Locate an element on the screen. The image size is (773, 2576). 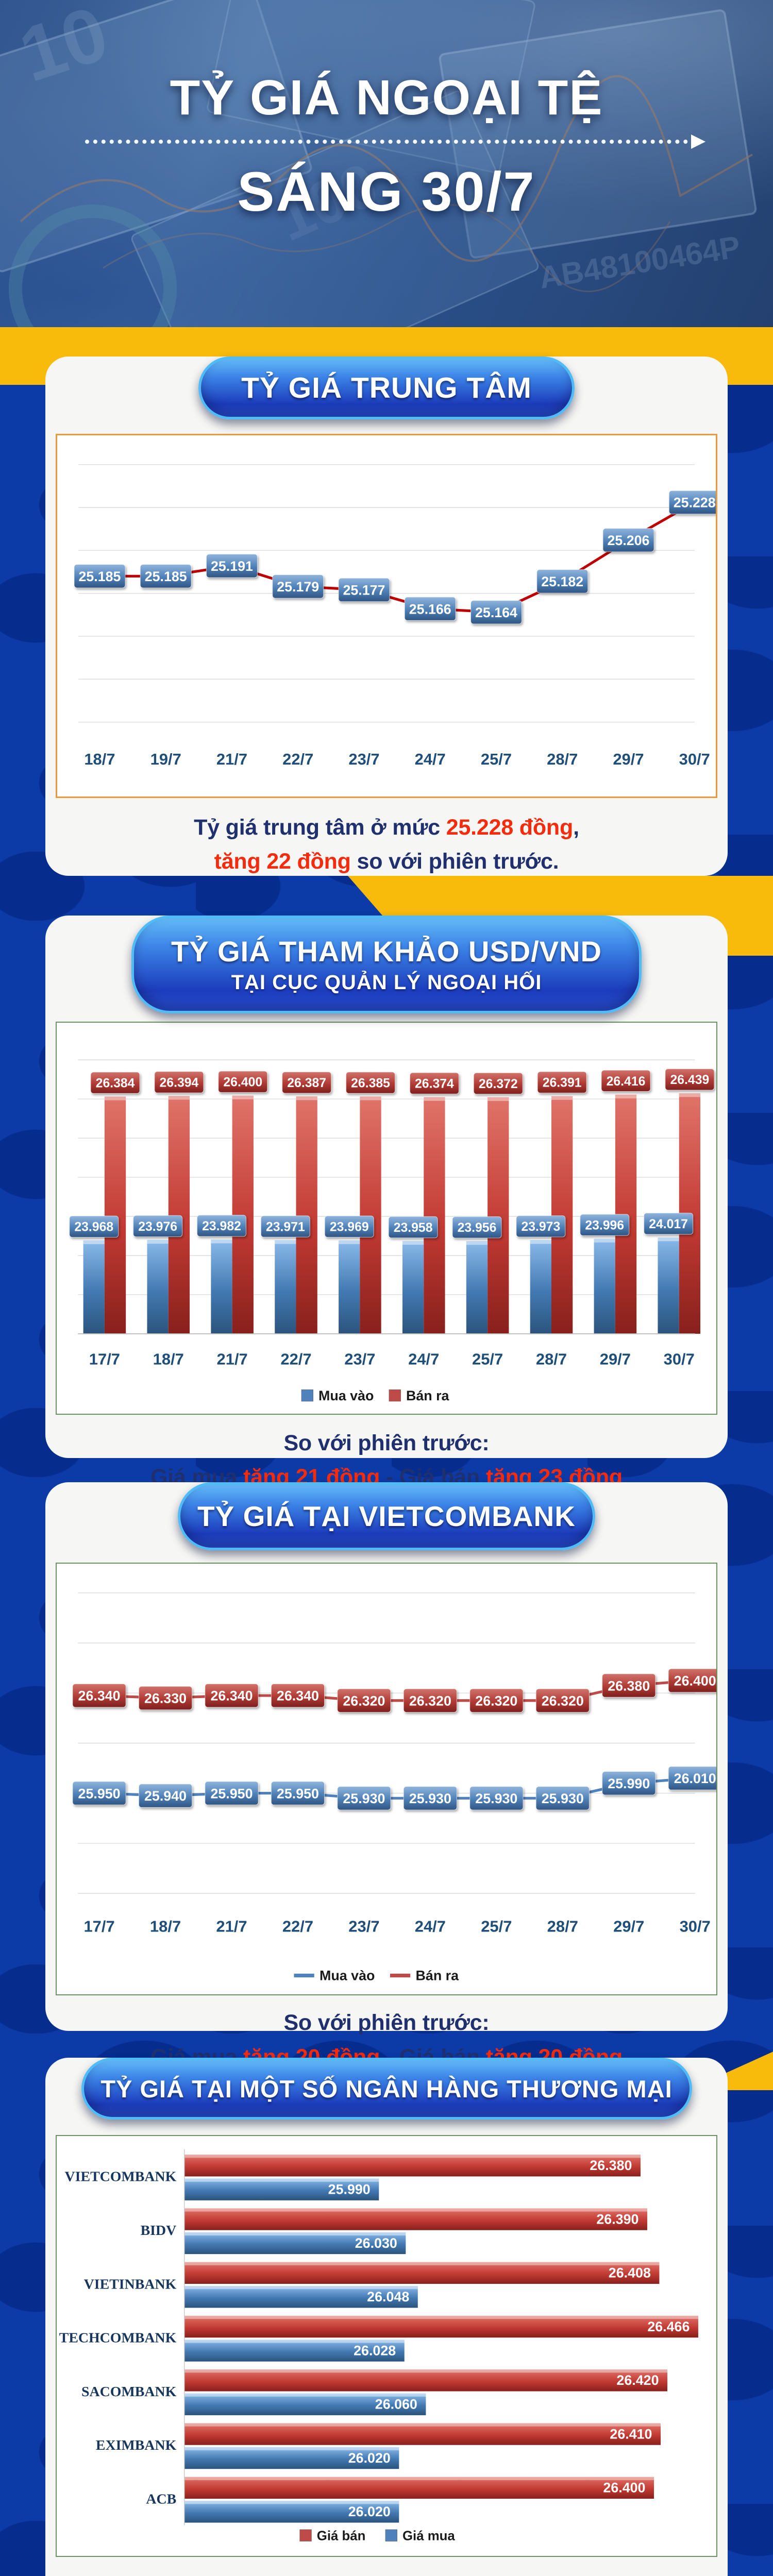
svg-text: 24.017 is located at coordinates (668, 1224).